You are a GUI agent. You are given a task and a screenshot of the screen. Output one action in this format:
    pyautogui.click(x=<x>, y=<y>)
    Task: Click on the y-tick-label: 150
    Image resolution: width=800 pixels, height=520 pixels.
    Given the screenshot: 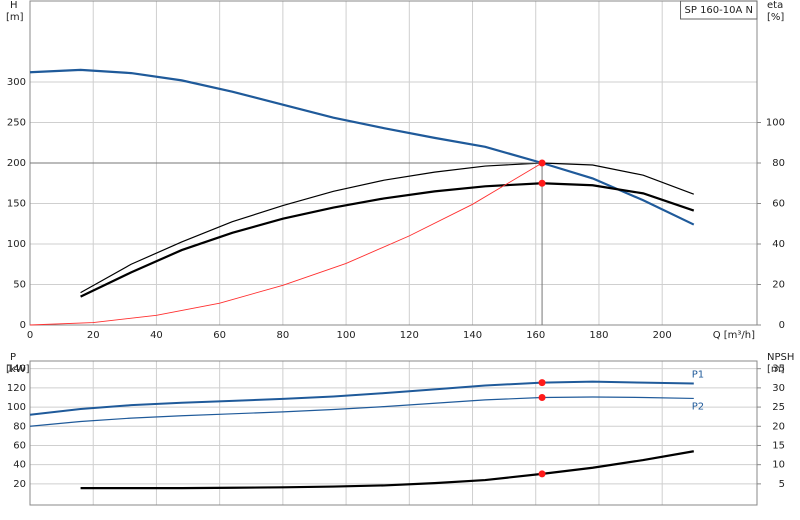 What is the action you would take?
    pyautogui.click(x=16, y=204)
    